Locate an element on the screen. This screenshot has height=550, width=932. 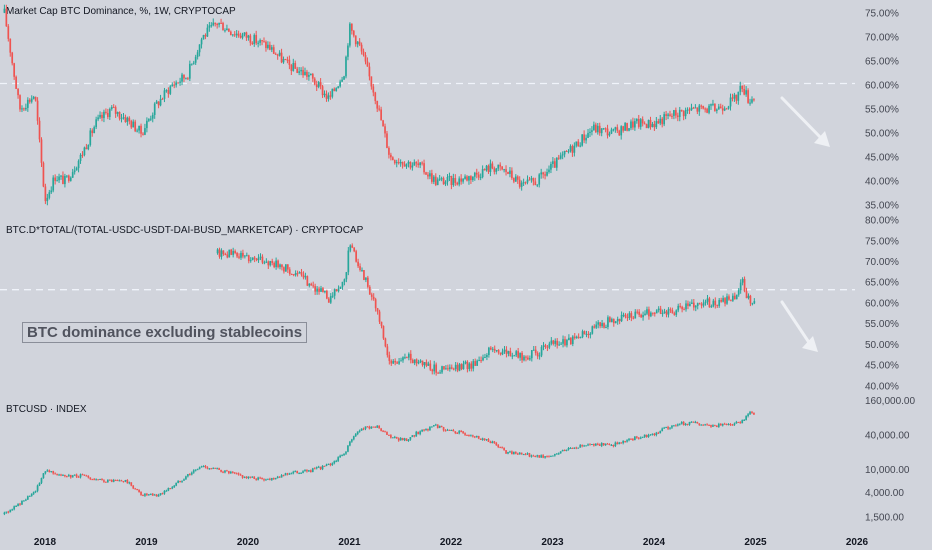
x-tick-label: 2018 is located at coordinates (45, 542).